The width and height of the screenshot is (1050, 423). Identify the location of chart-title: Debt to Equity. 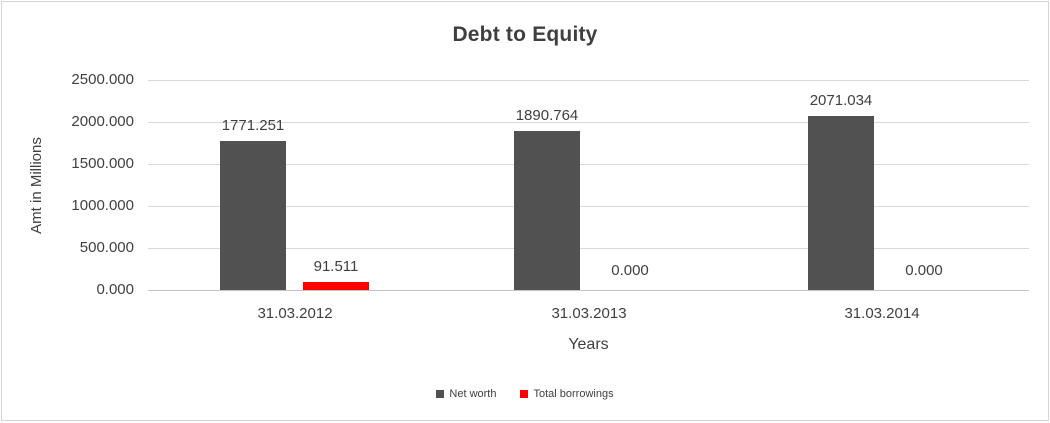
(525, 34).